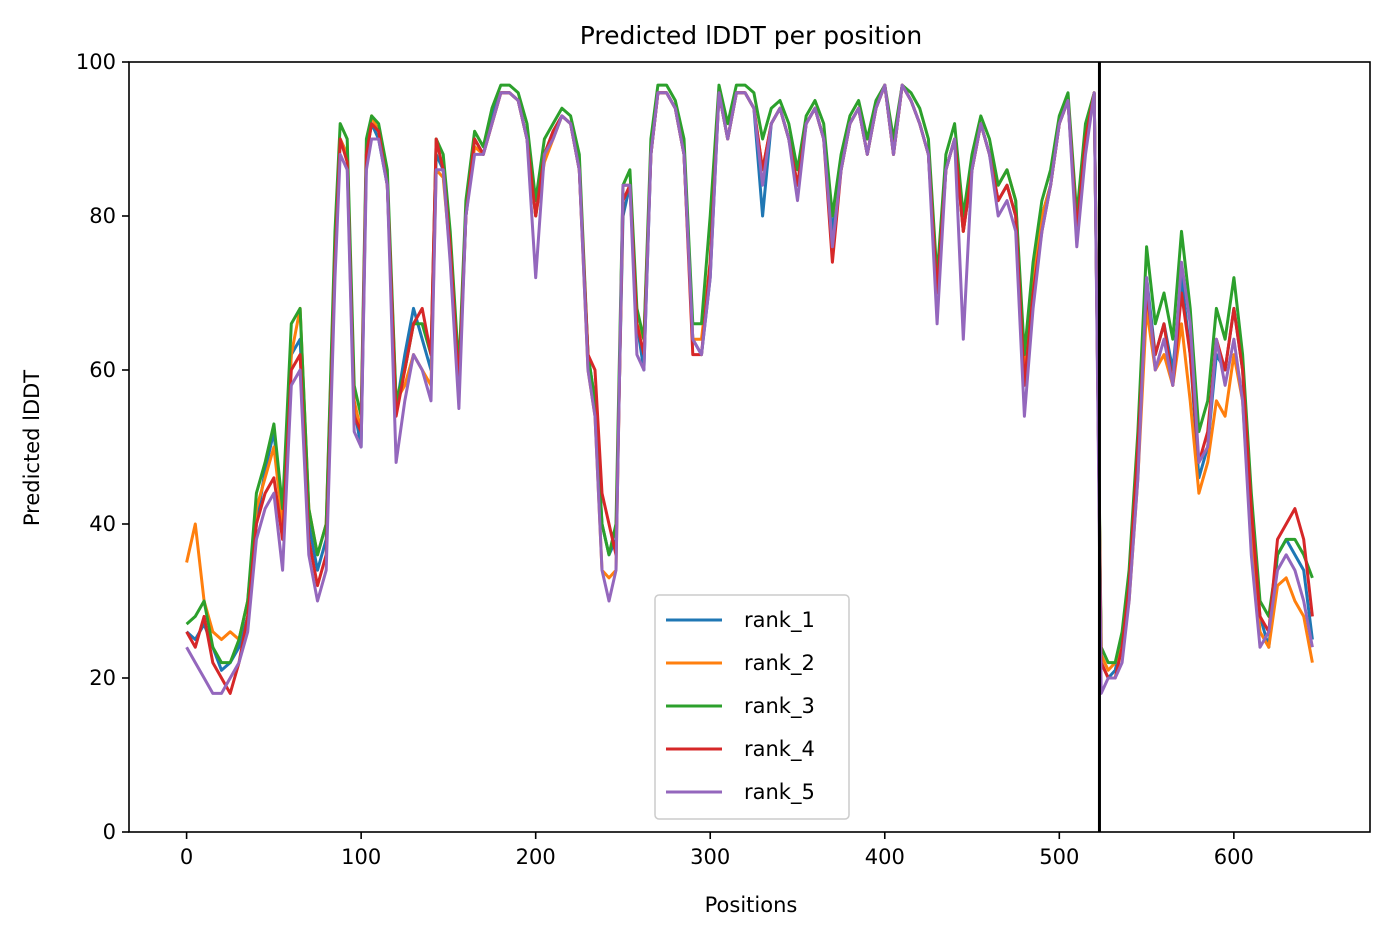 The image size is (1391, 939). I want to click on legend-label-rank-3: rank_3, so click(779, 706).